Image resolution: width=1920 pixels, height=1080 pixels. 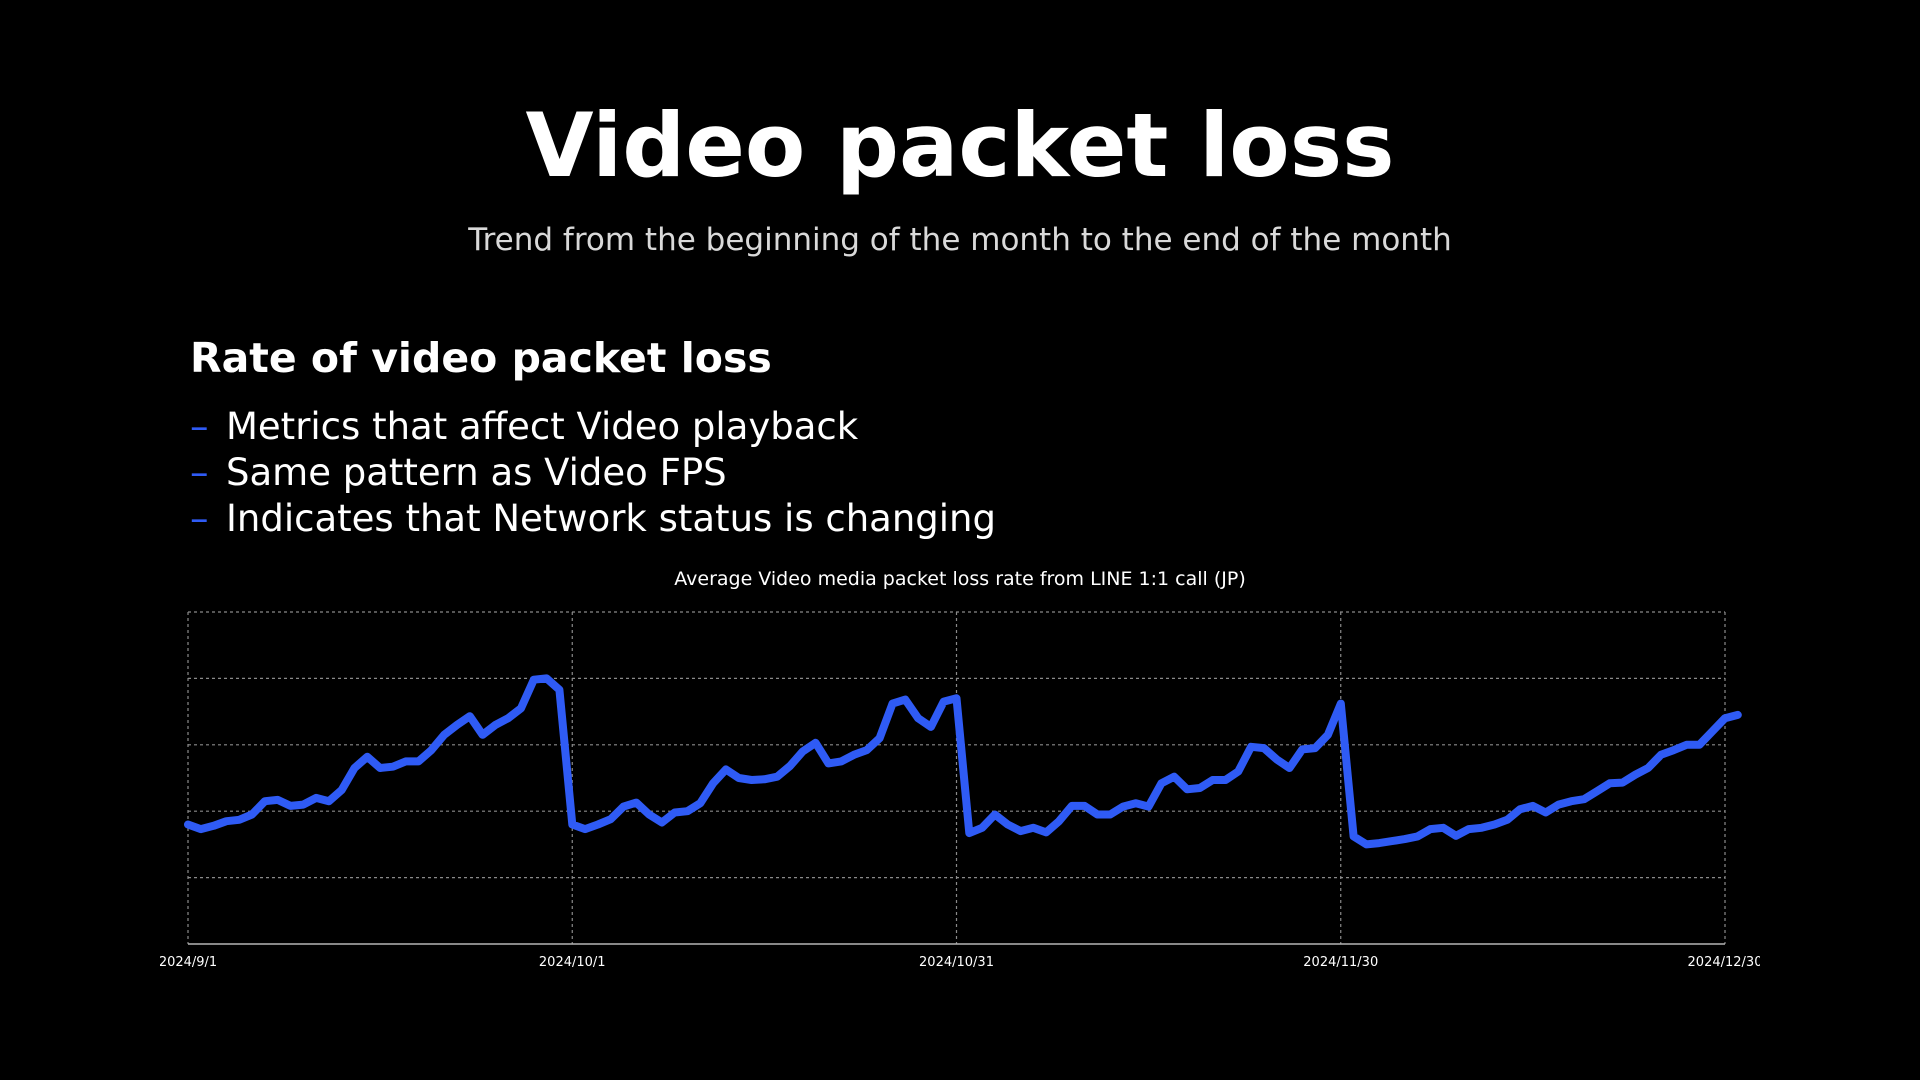 I want to click on x-tick-label: 2024/10/31, so click(x=956, y=962).